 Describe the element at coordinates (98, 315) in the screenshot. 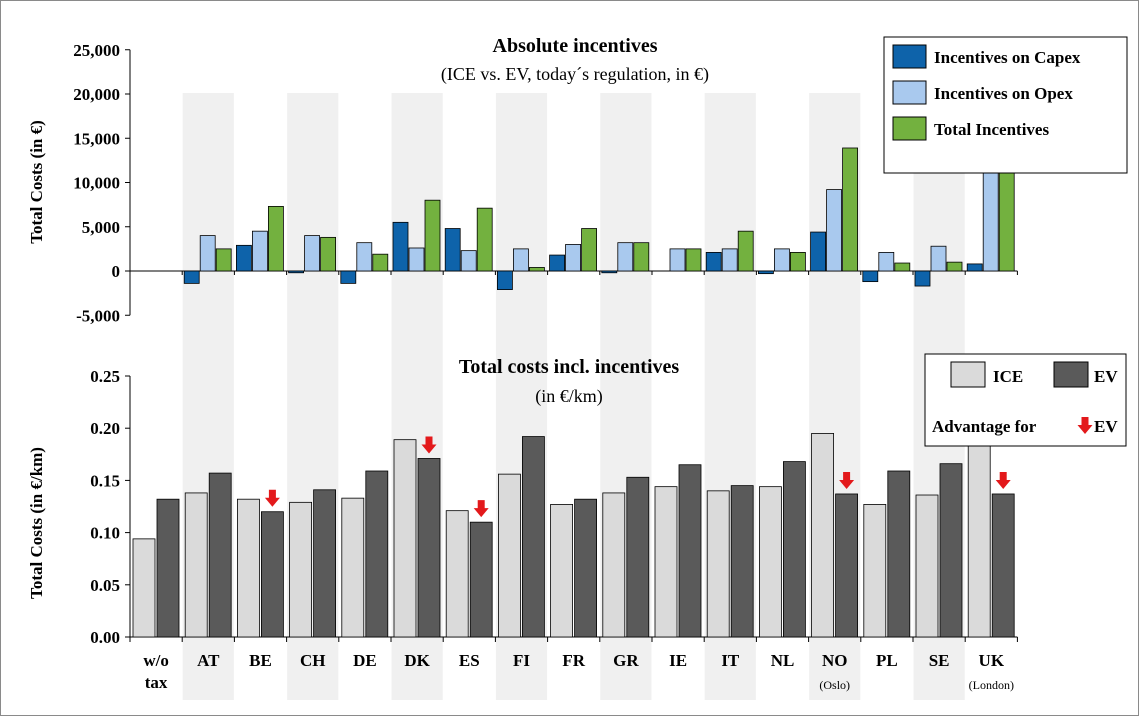

I see `chart1-y-tick-label: -5,000` at that location.